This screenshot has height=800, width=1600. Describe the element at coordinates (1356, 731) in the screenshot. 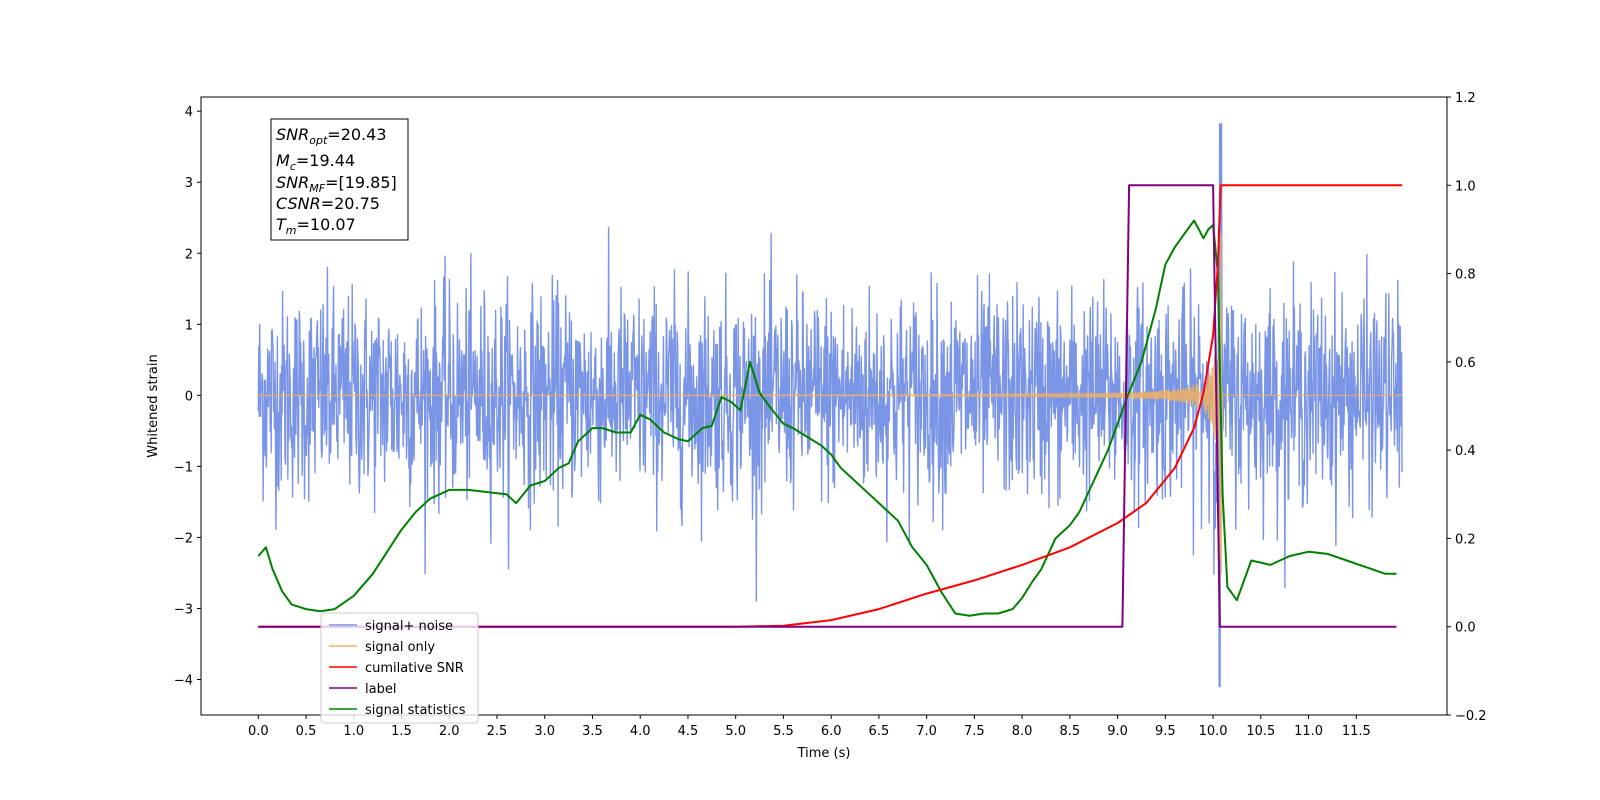

I see `x-tick-label: 11.5` at that location.